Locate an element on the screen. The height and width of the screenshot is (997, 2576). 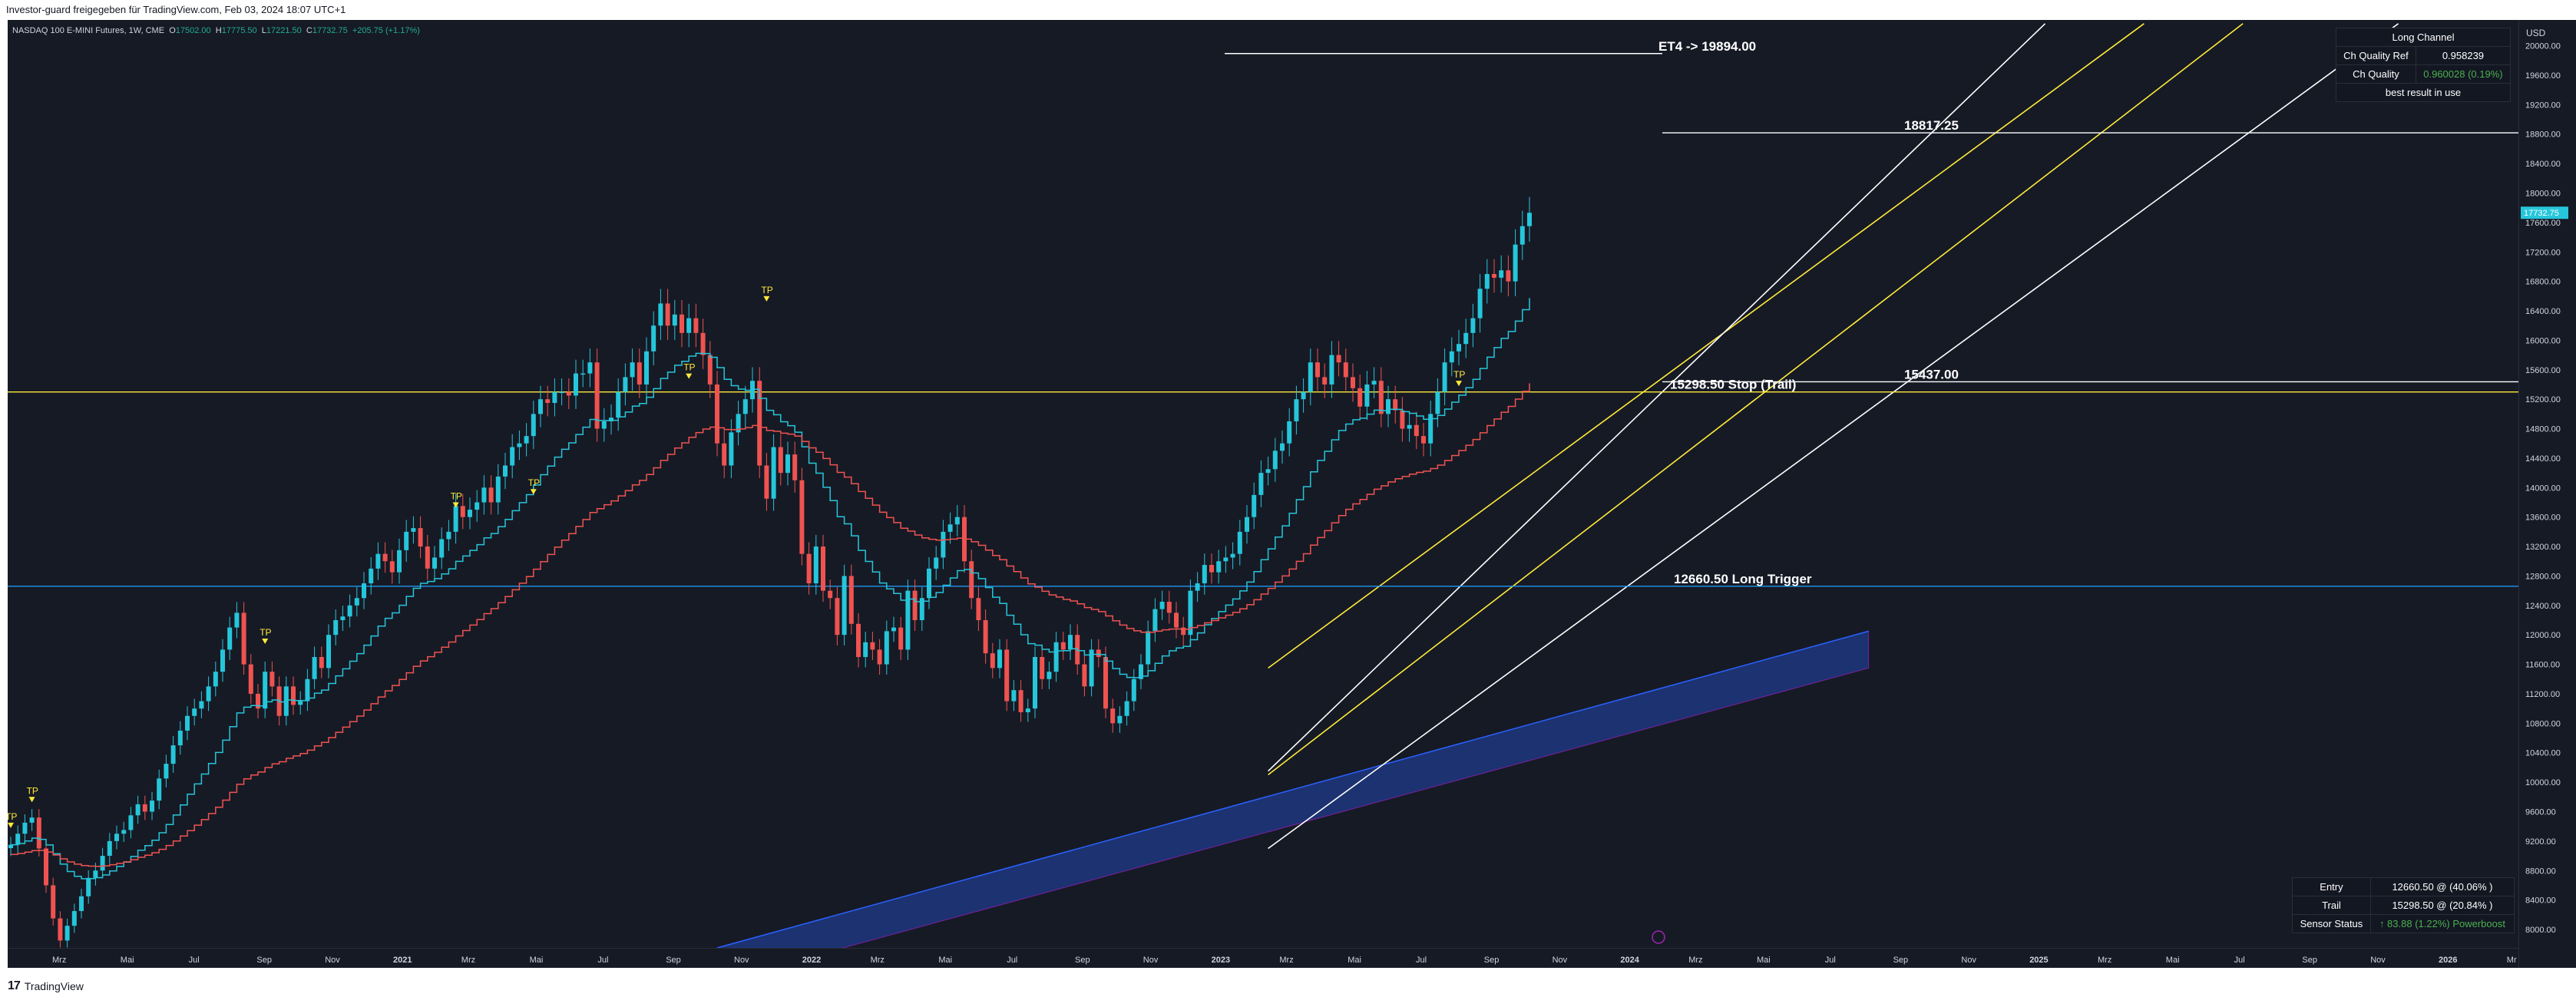
price-tick-label: 11600.00 is located at coordinates (2542, 666).